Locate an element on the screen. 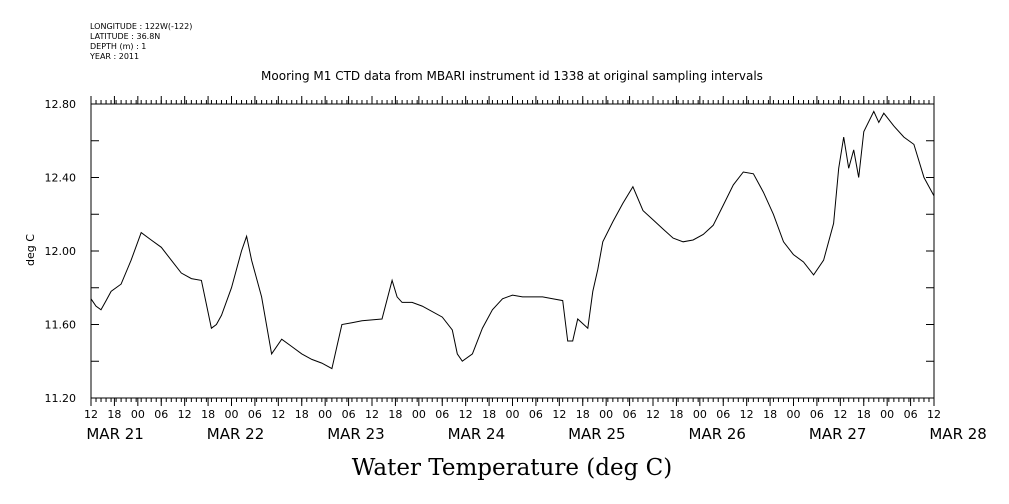 This screenshot has width=1009, height=504. meta-depth: DEPTH (m) : 1 is located at coordinates (118, 46).